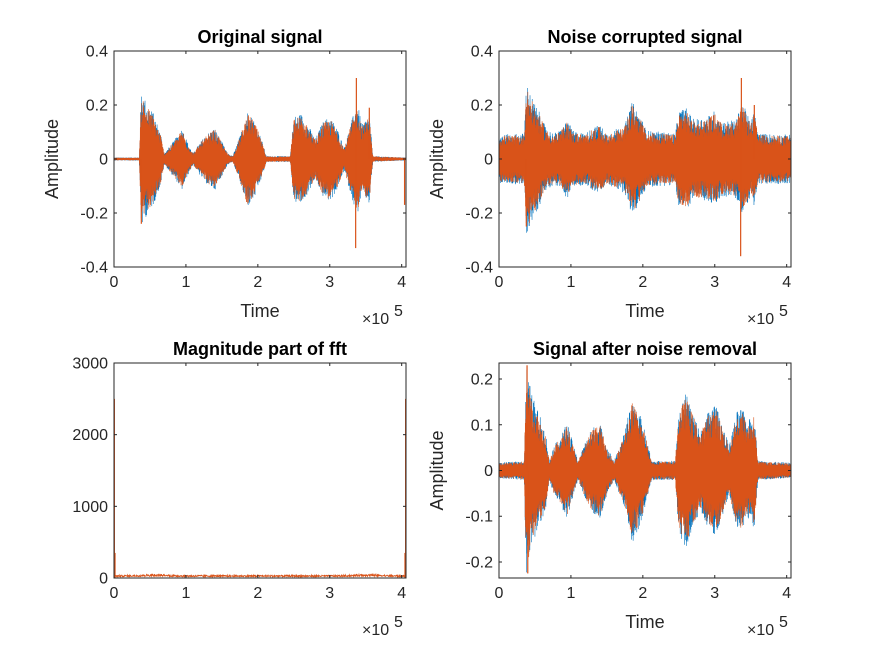 This screenshot has height=656, width=875. Describe the element at coordinates (482, 425) in the screenshot. I see `y-tick-label: 0.1` at that location.